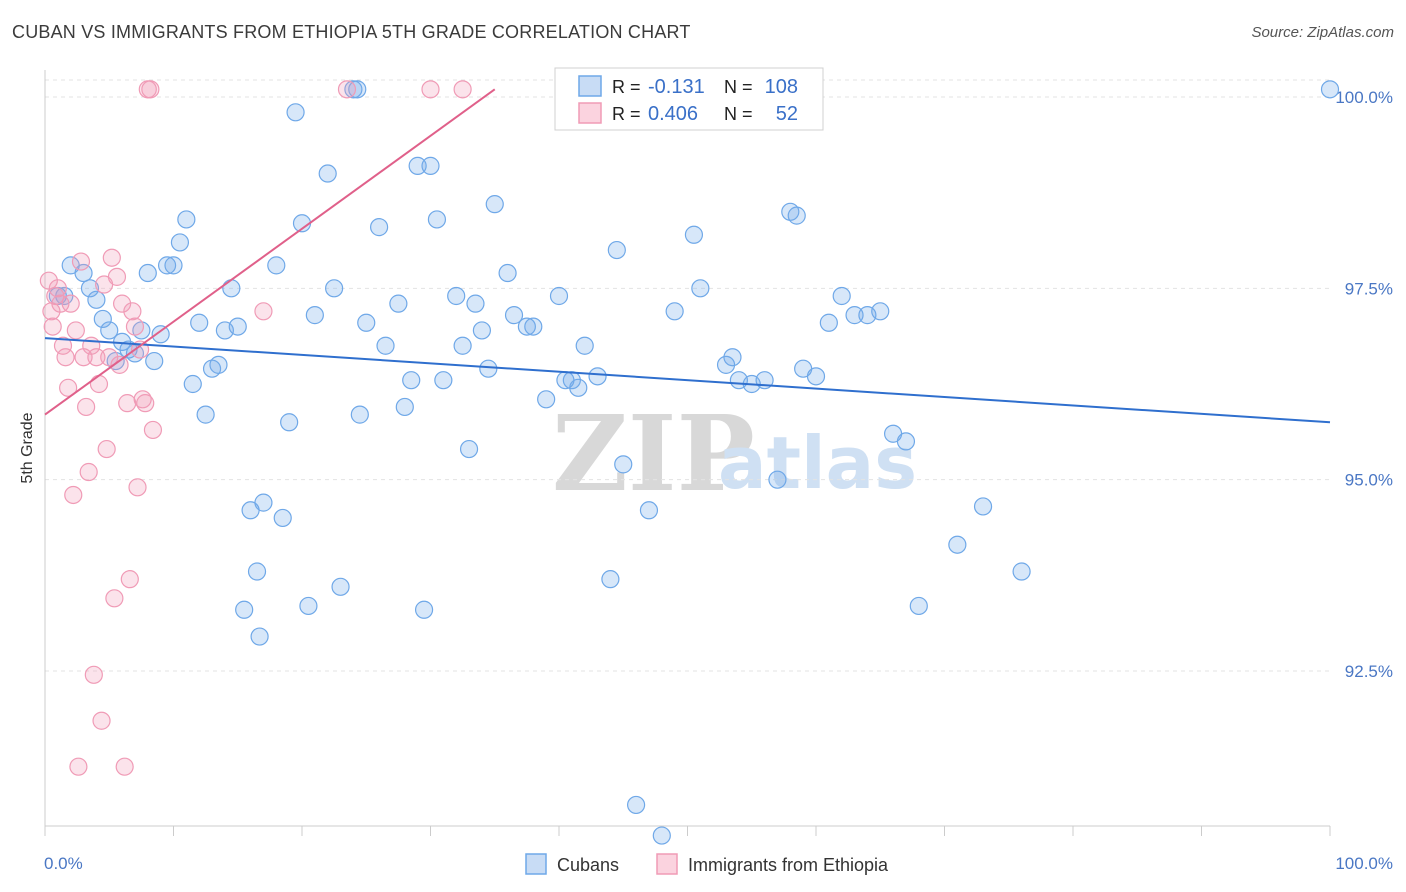 Image resolution: width=1406 pixels, height=892 pixels. What do you see at coordinates (687, 380) in the screenshot?
I see `trend-line-cubans` at bounding box center [687, 380].